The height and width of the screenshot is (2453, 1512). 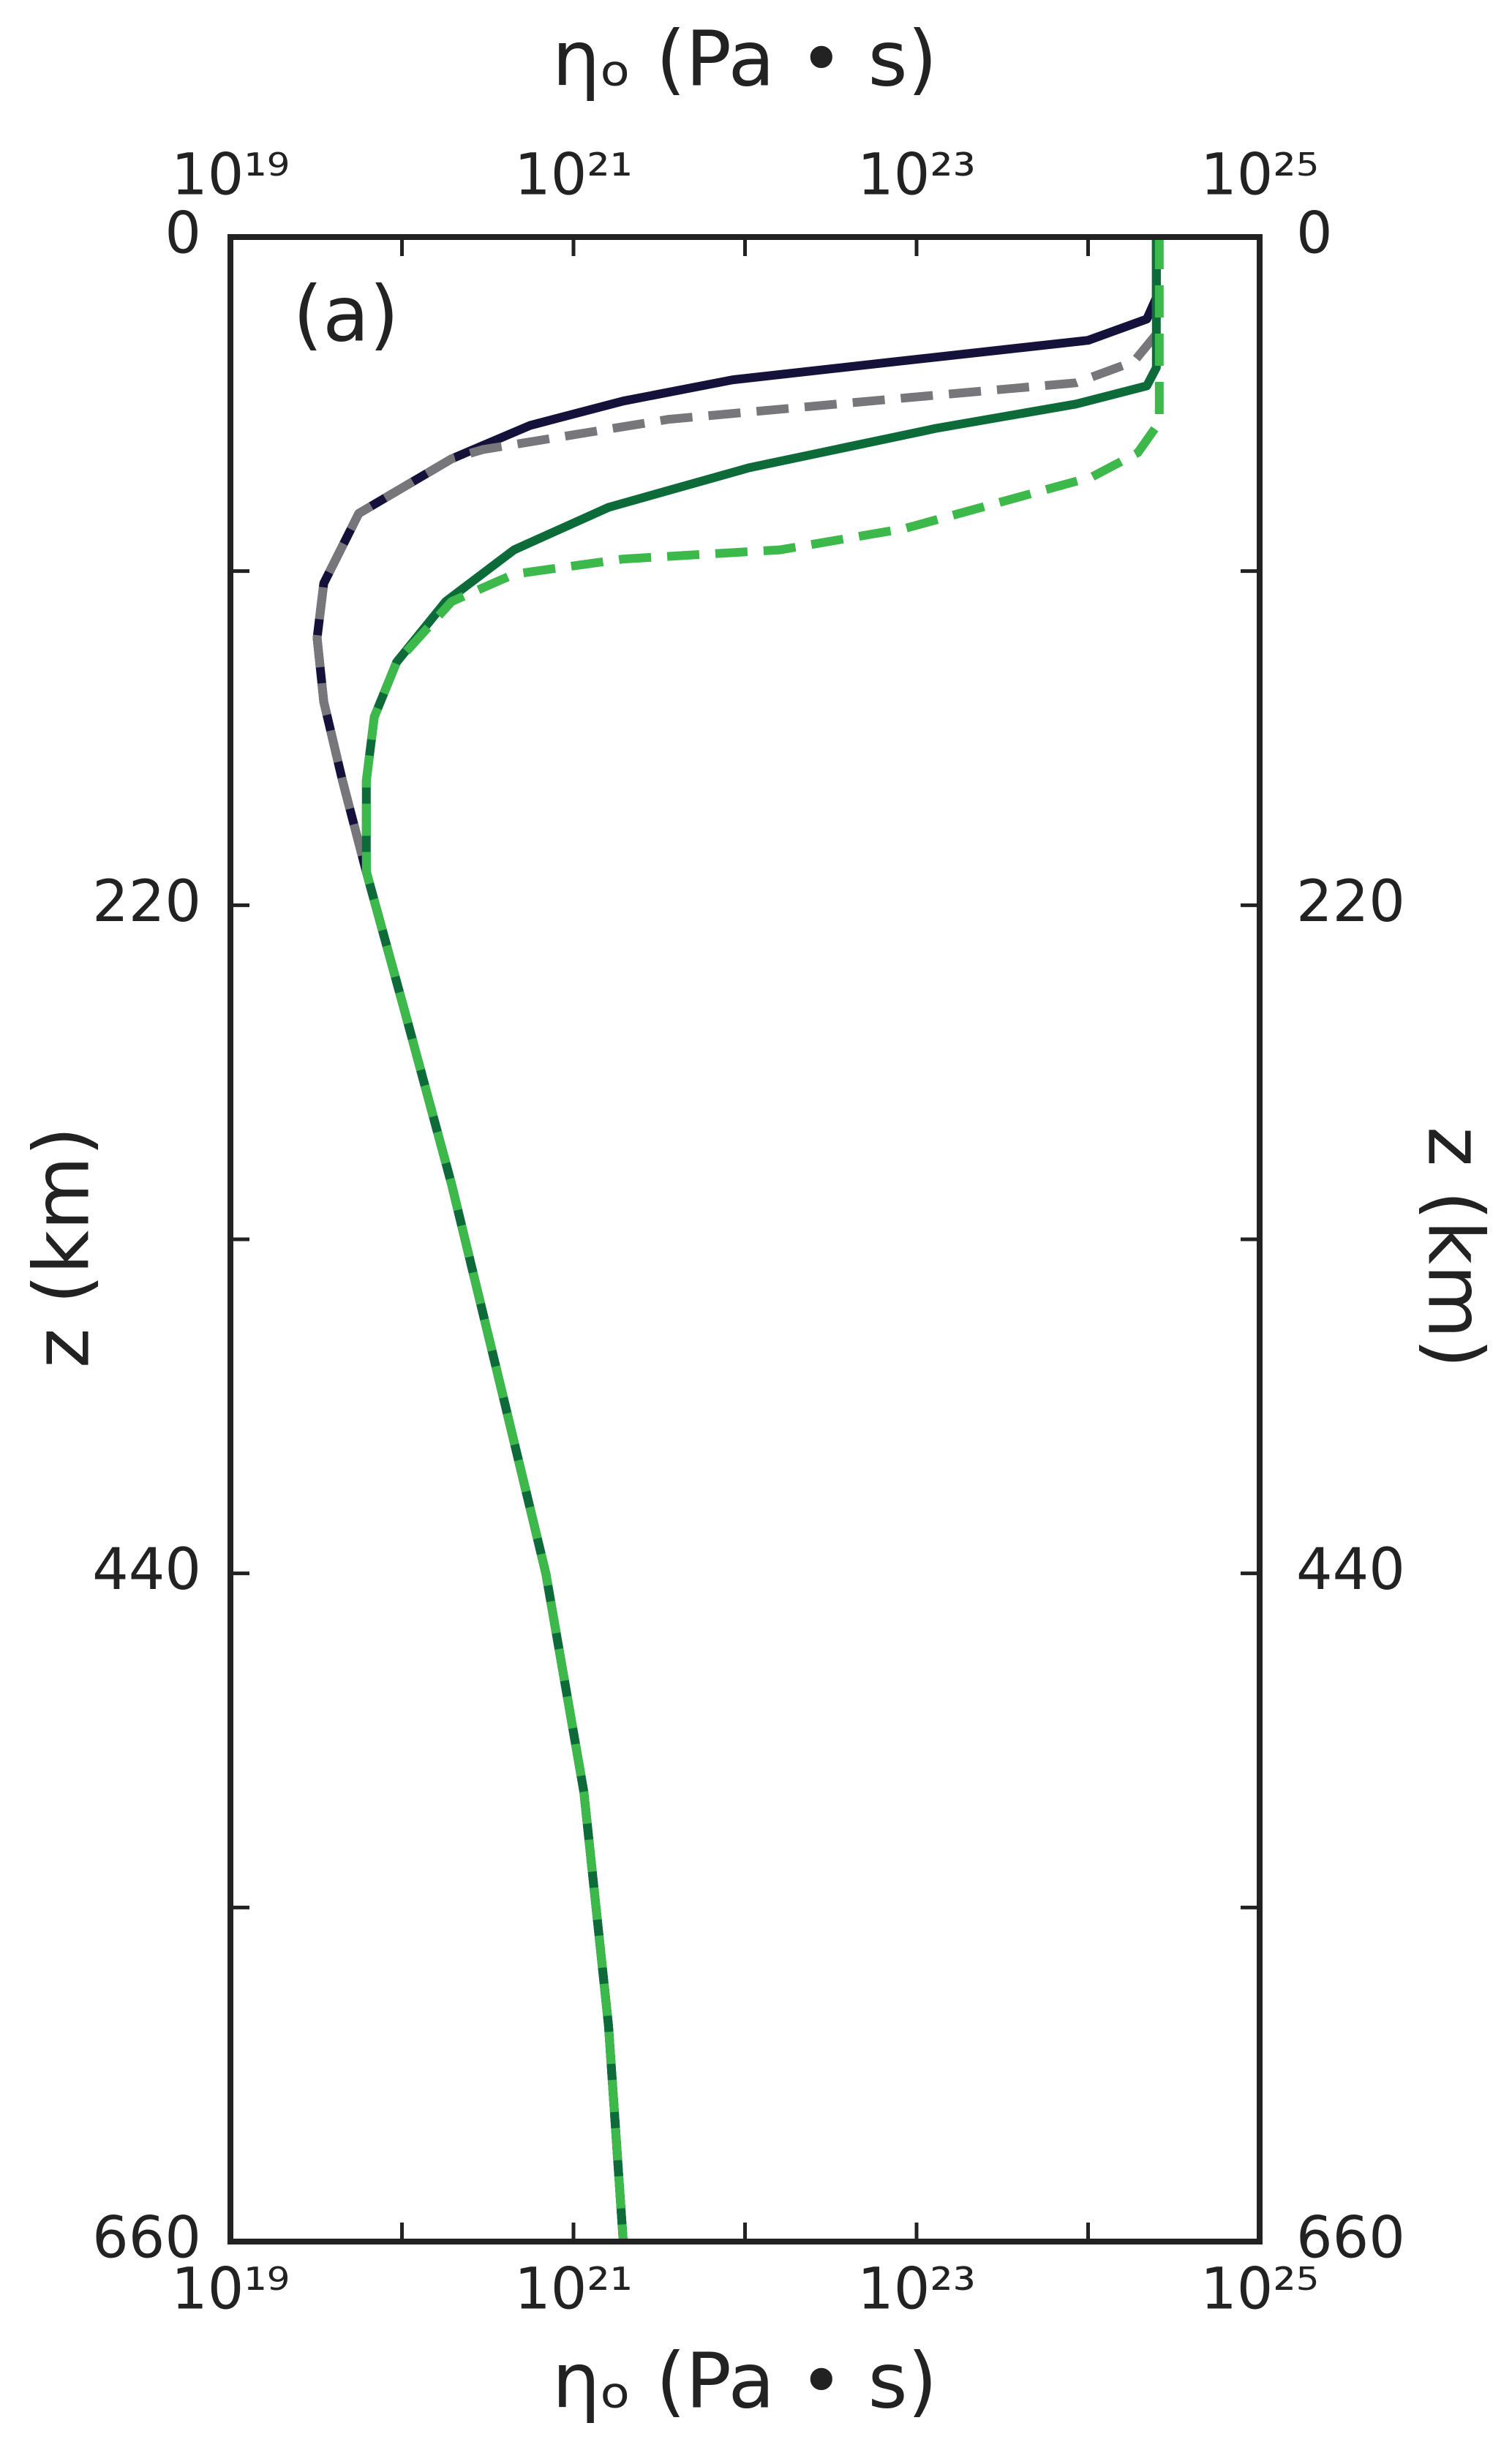 What do you see at coordinates (745, 2380) in the screenshot?
I see `x-axis-title: ηₒ (Pa • s)` at bounding box center [745, 2380].